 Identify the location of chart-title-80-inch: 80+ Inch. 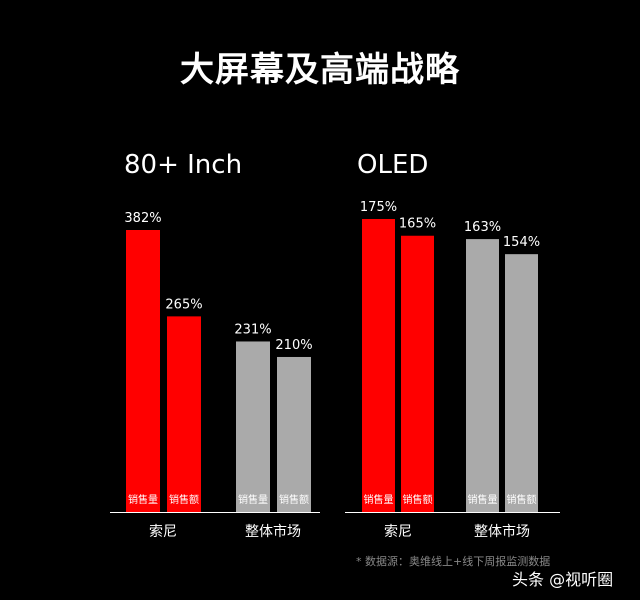
(183, 165).